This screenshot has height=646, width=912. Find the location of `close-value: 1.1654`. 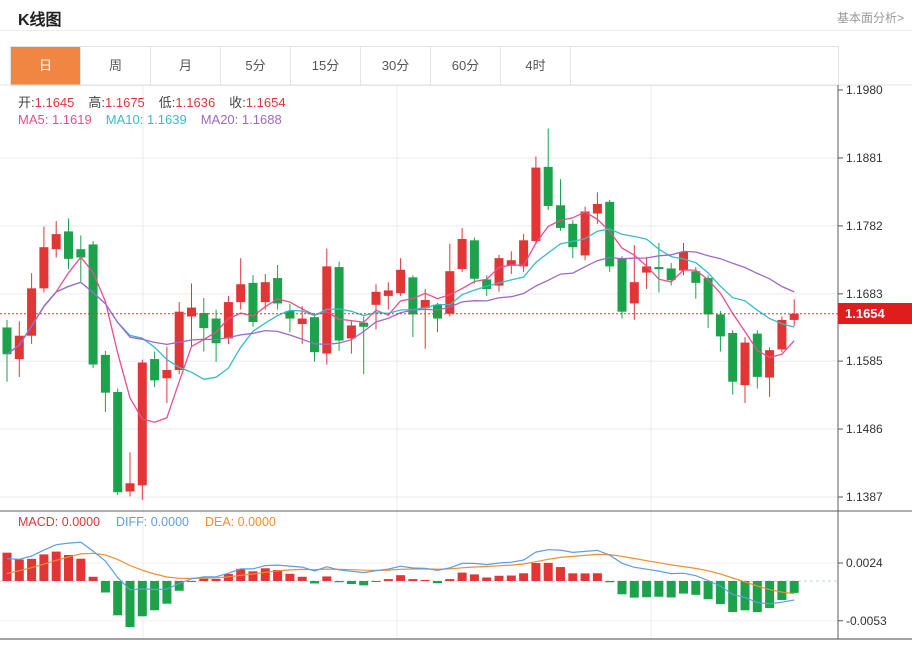

close-value: 1.1654 is located at coordinates (265, 102).